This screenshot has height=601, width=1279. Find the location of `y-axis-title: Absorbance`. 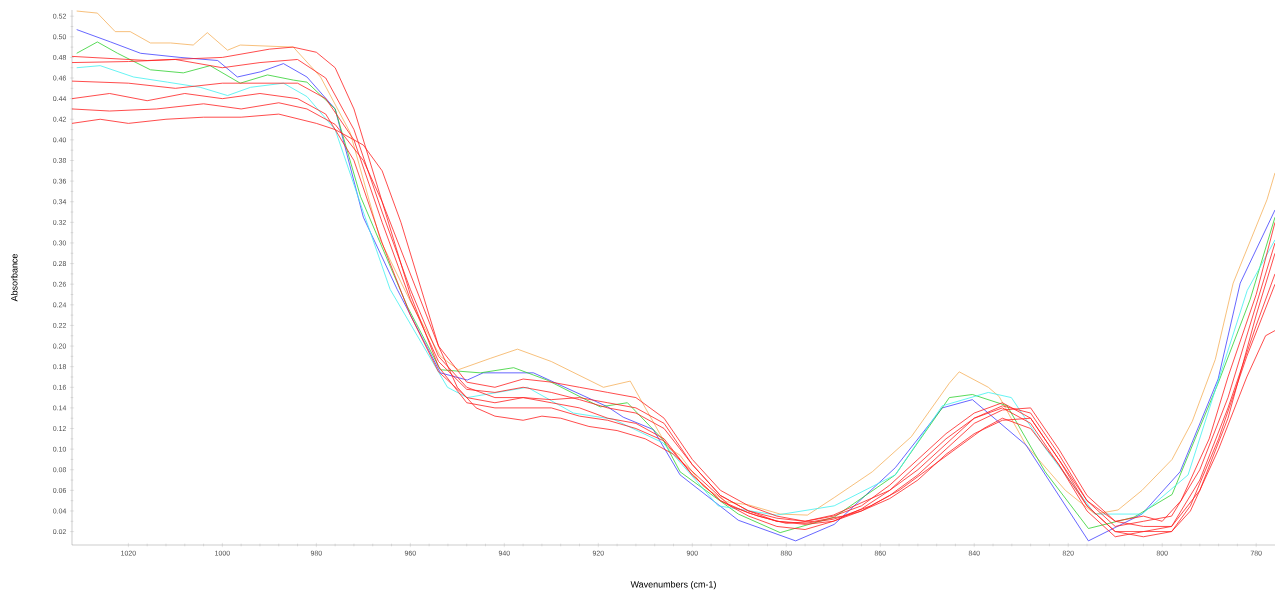

y-axis-title: Absorbance is located at coordinates (14, 277).